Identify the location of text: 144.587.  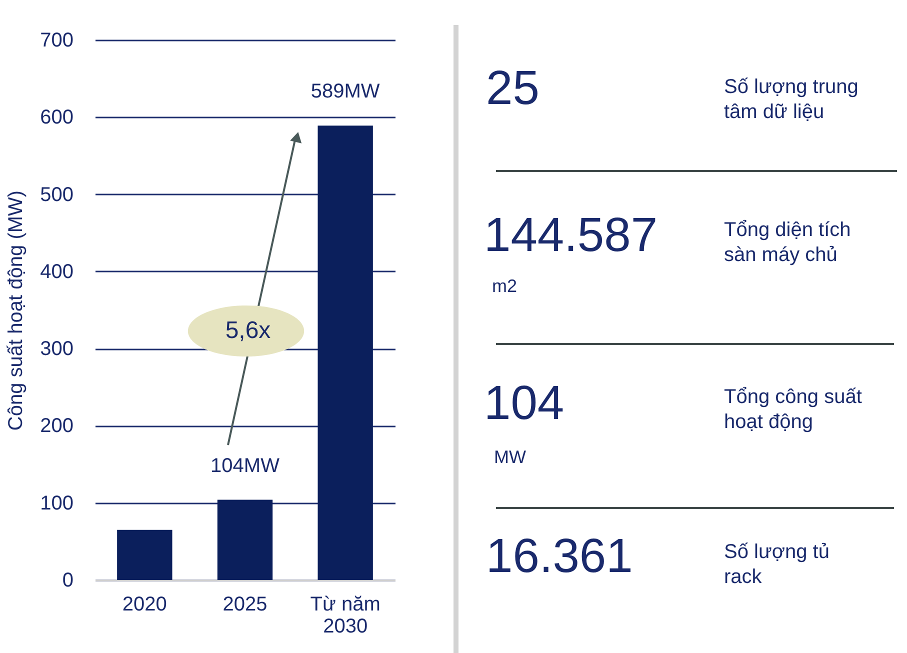
(571, 235).